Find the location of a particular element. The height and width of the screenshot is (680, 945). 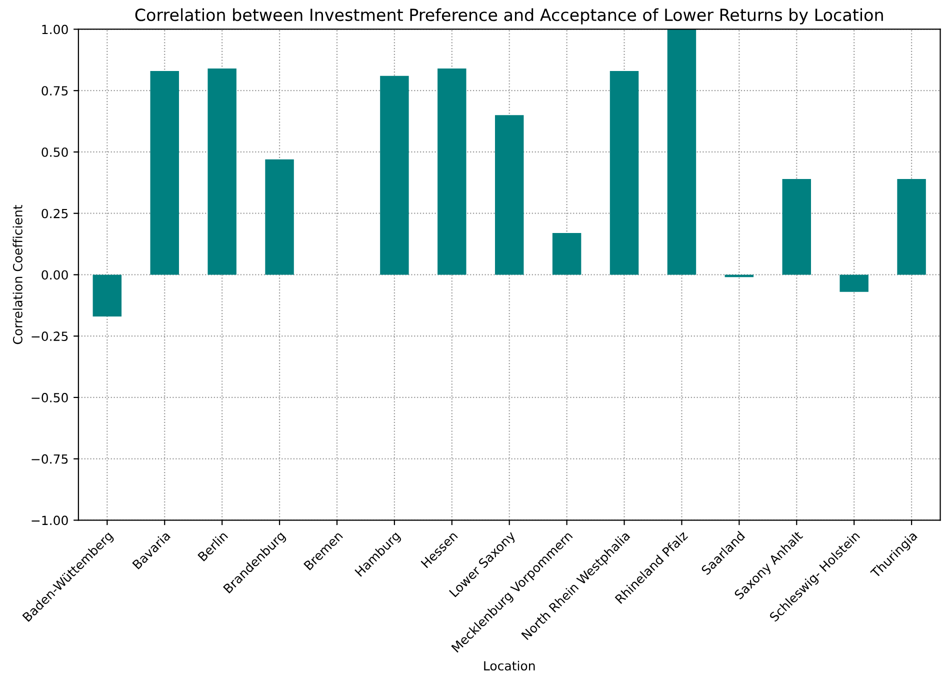

chart-title: Correlation between Investment Preference and Acceptance of Lower Returns by Location is located at coordinates (509, 16).